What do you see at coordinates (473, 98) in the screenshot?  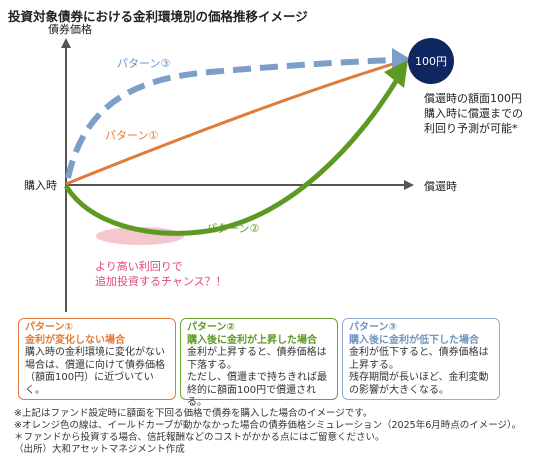 I see `redemption-note-line: 償還時の額面100円` at bounding box center [473, 98].